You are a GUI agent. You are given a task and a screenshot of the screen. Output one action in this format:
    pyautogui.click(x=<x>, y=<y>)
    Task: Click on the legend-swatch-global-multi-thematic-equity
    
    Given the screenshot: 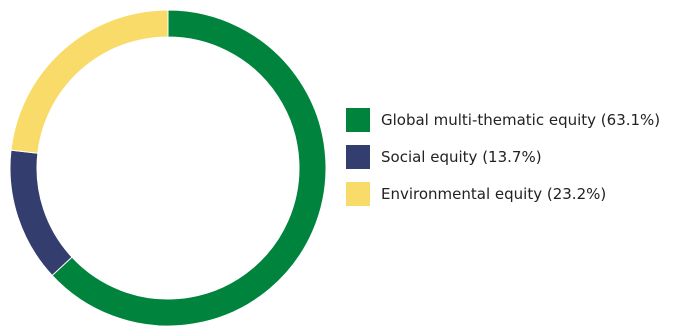 What is the action you would take?
    pyautogui.click(x=358, y=119)
    